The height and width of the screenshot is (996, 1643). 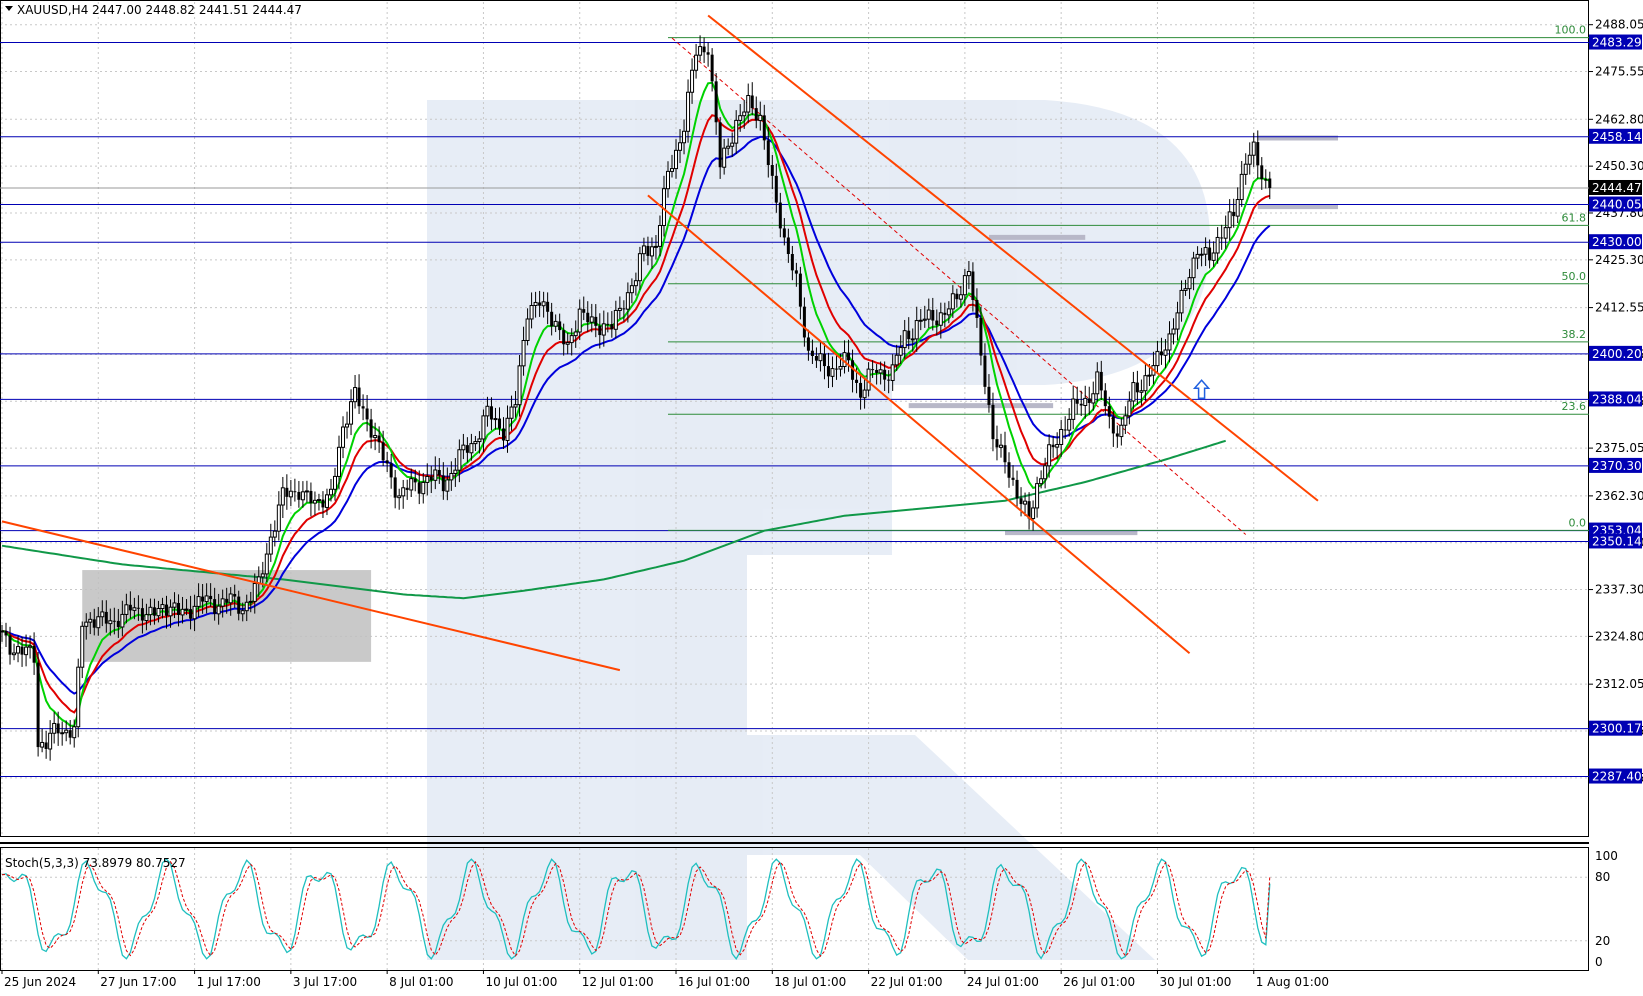 I want to click on stoch-signal-line, so click(x=636, y=909).